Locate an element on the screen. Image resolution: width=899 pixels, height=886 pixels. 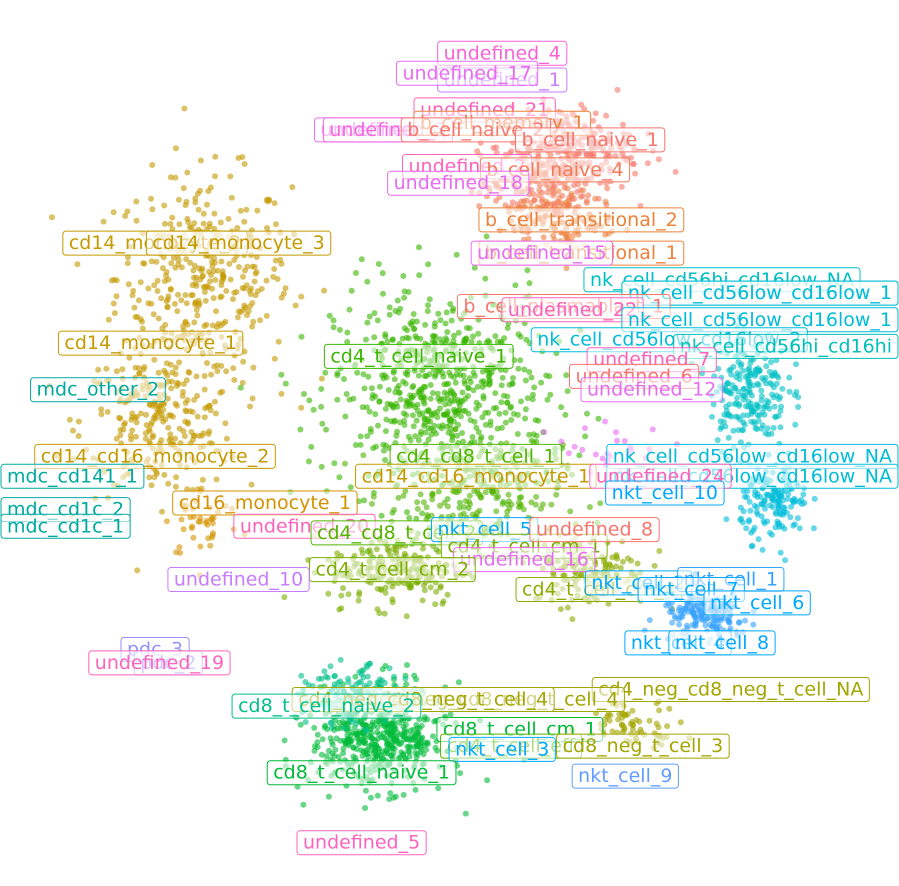
cluster-label: mdc_cd141_1 is located at coordinates (72, 476).